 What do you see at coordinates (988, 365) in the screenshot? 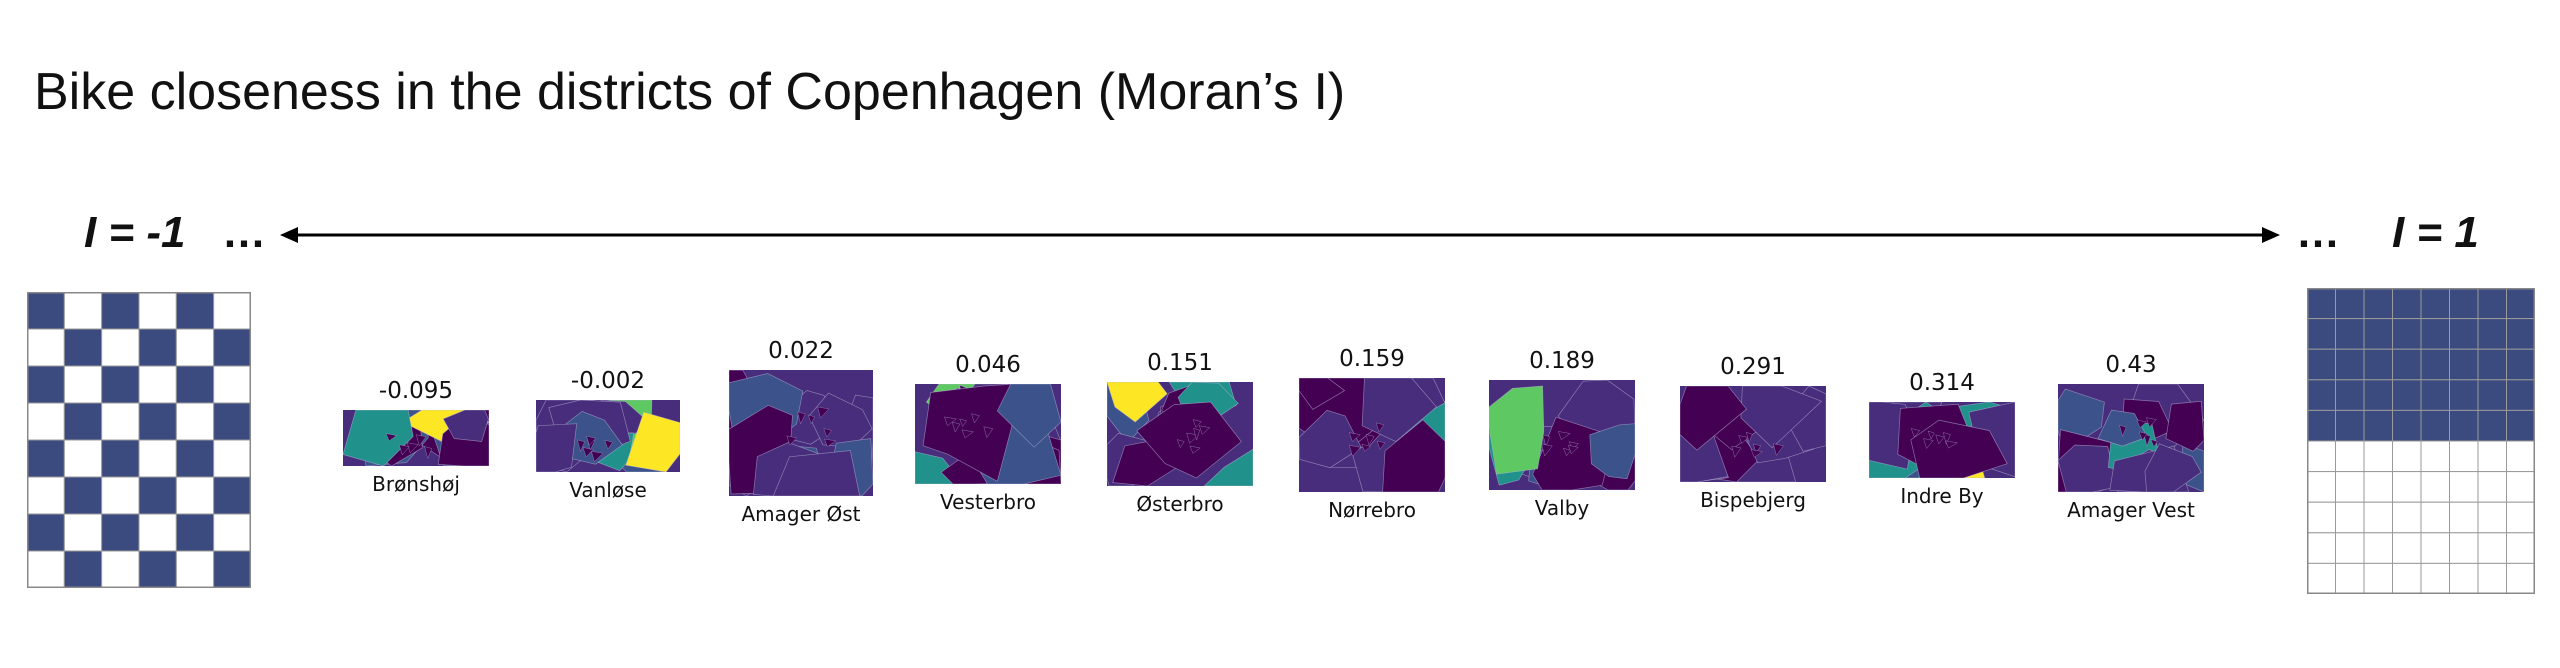
I see `district-value: 0.046` at bounding box center [988, 365].